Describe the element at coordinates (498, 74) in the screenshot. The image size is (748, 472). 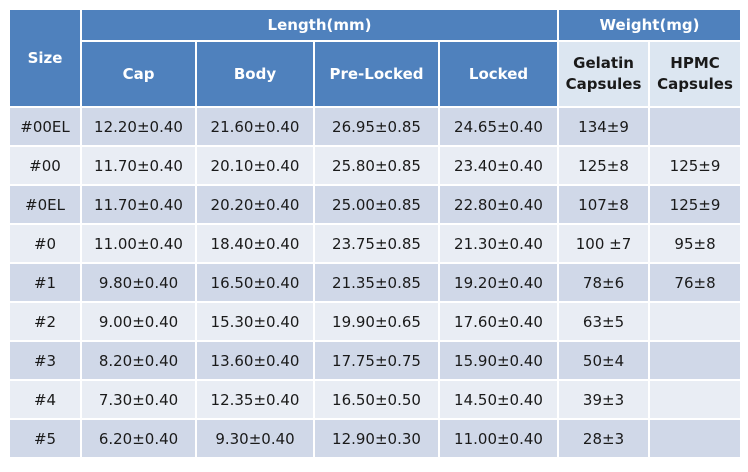
I see `header-cell: Locked` at that location.